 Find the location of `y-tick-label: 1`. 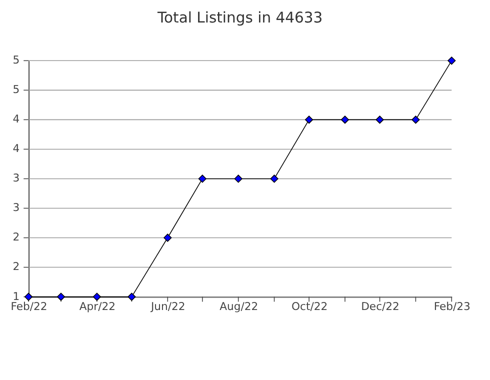

y-tick-label: 1 is located at coordinates (16, 296).